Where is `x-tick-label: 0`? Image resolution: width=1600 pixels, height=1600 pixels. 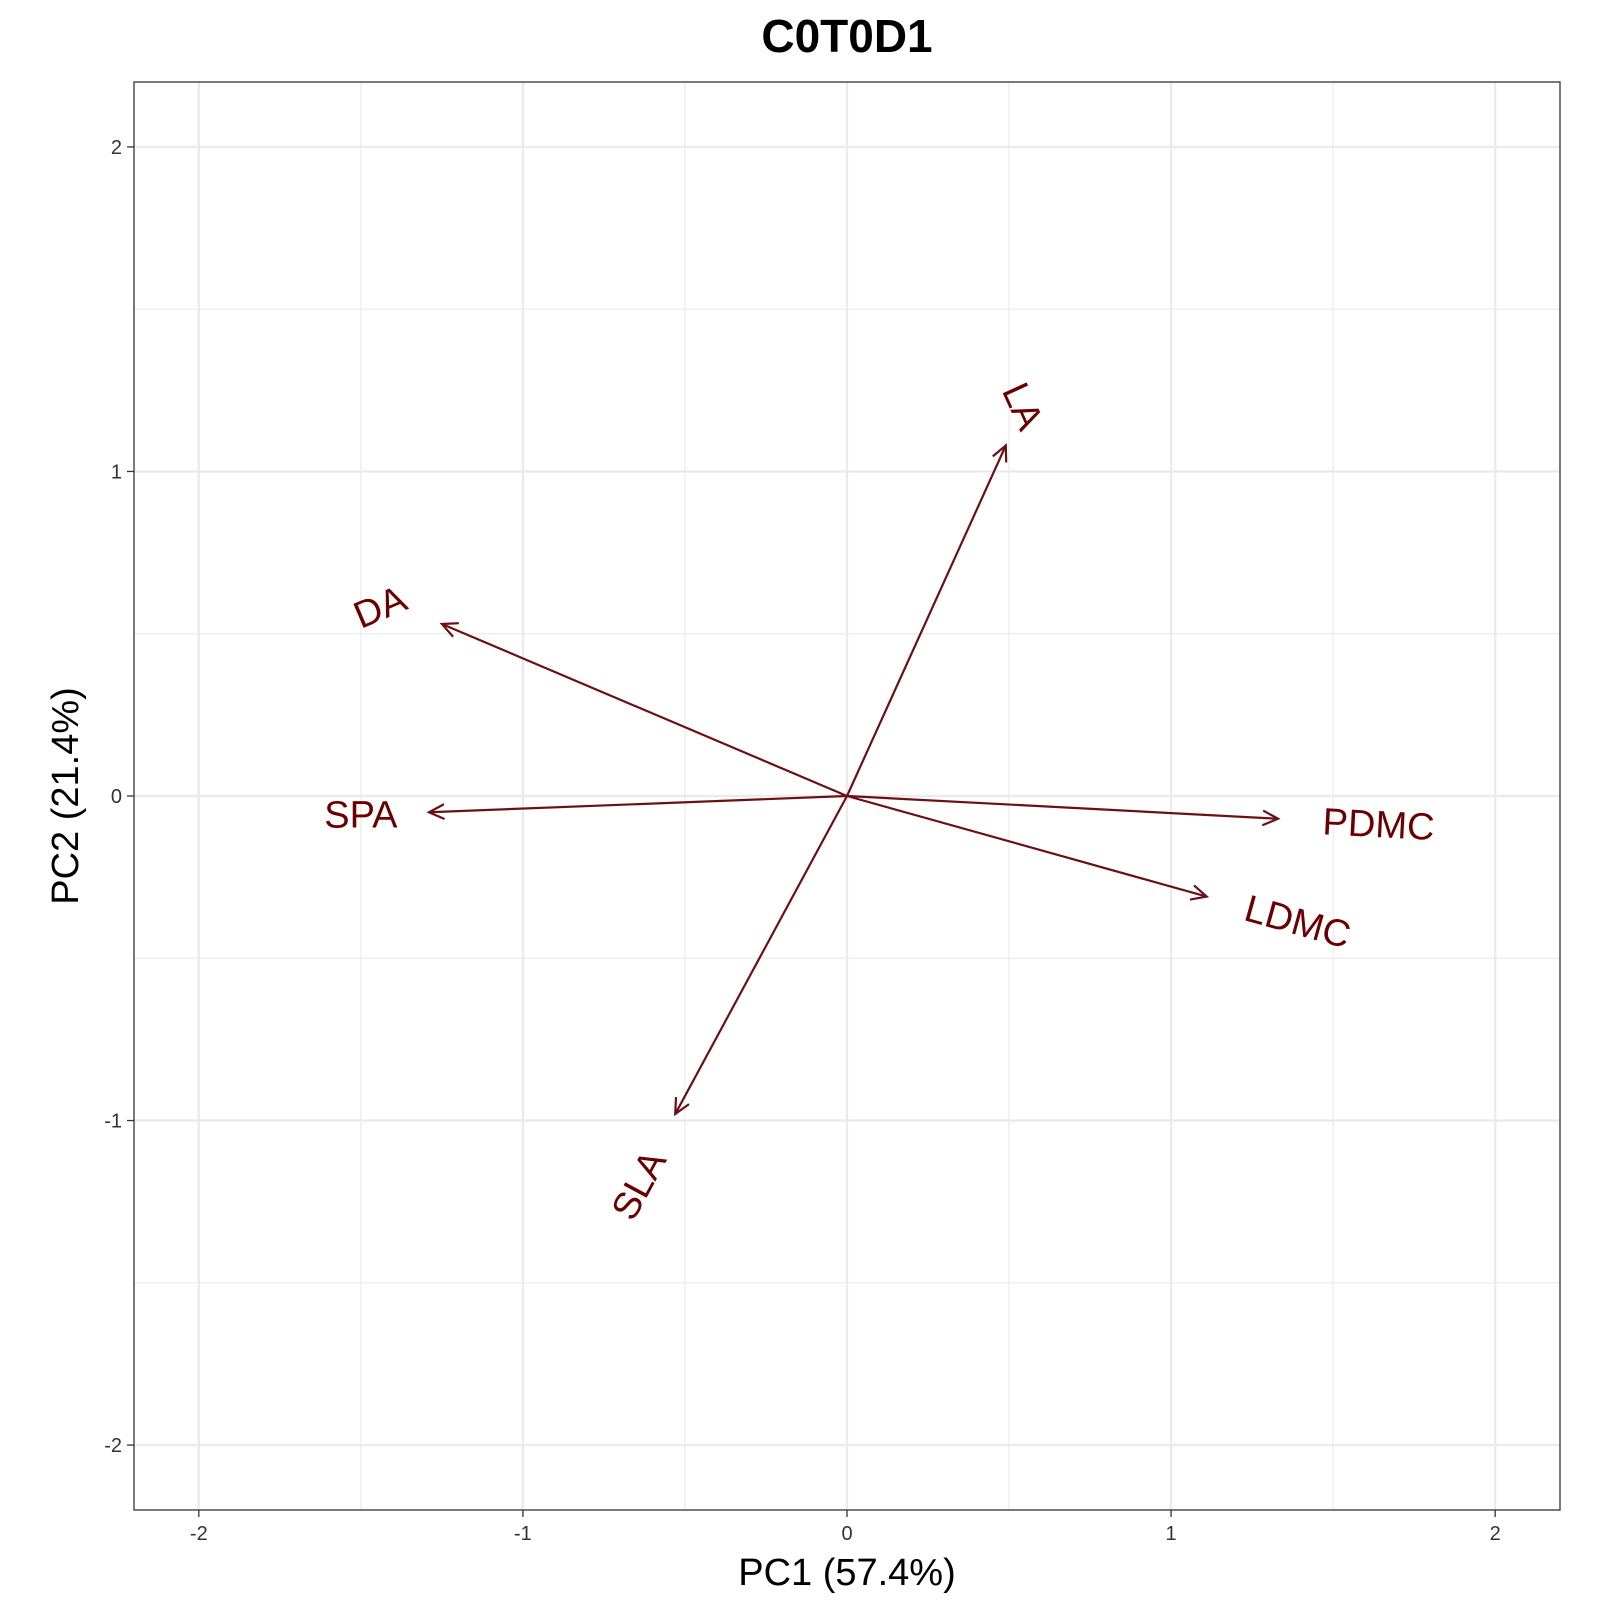 x-tick-label: 0 is located at coordinates (846, 1534).